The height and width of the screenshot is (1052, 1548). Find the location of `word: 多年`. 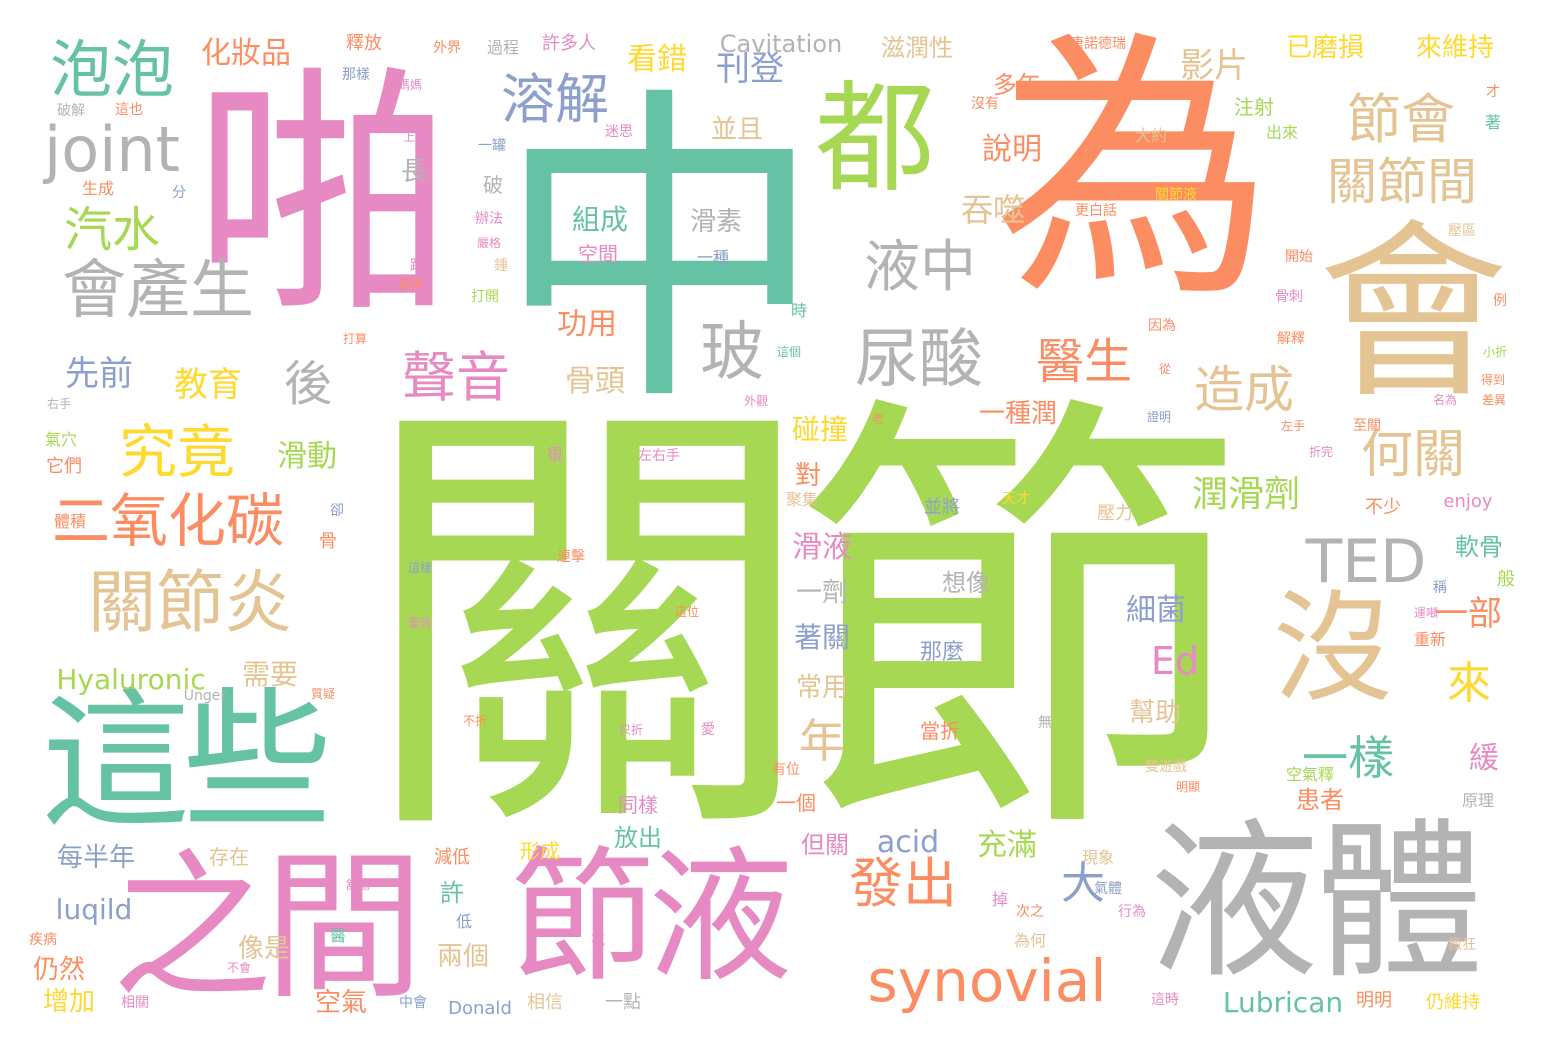

word: 多年 is located at coordinates (1017, 85).